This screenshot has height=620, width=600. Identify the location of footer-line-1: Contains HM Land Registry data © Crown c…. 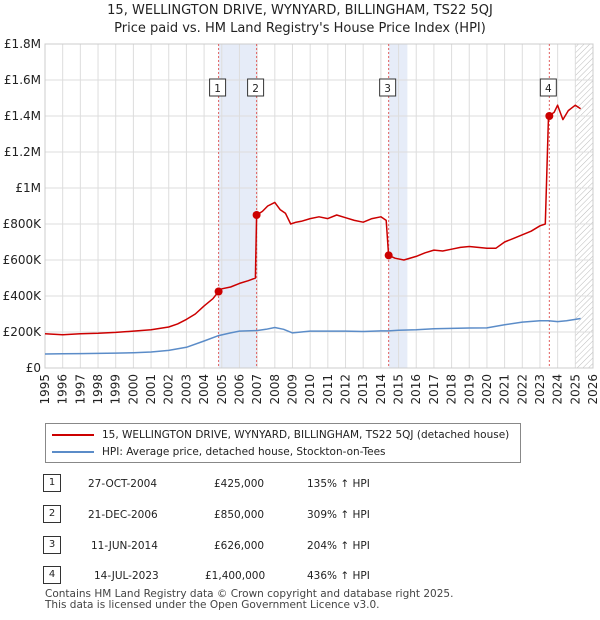
(249, 594).